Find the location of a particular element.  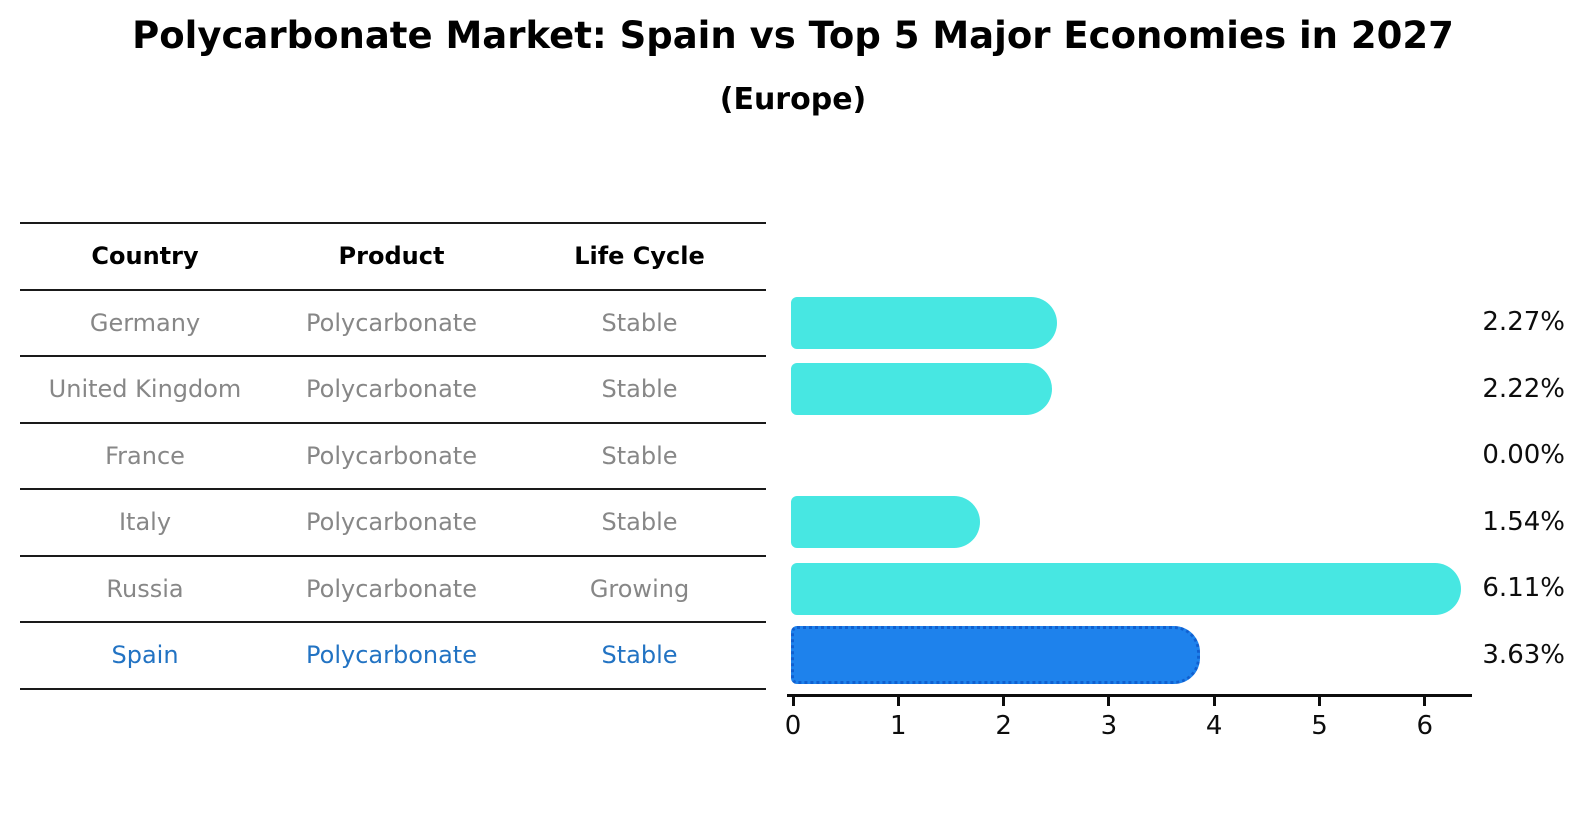

value-label-russia: 6.11% is located at coordinates (1523, 588).